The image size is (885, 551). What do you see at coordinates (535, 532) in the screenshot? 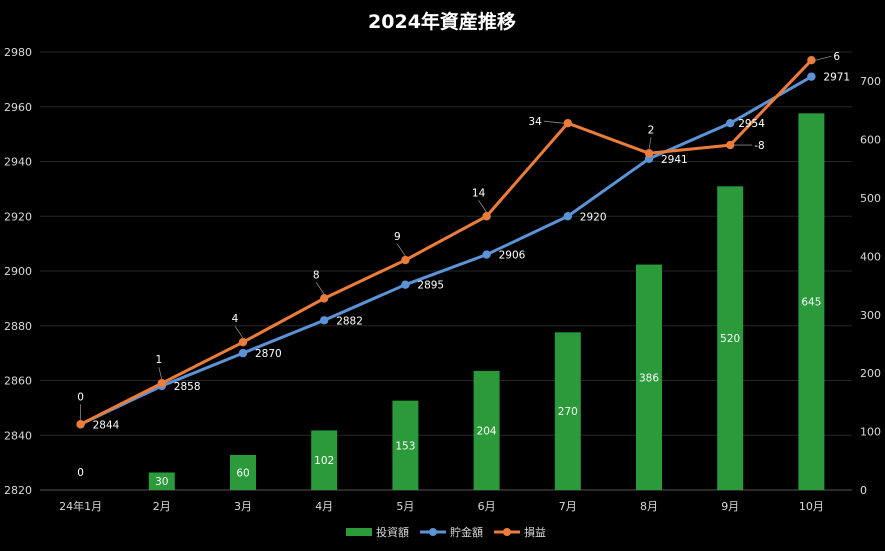
I see `legend-label: 損益` at bounding box center [535, 532].